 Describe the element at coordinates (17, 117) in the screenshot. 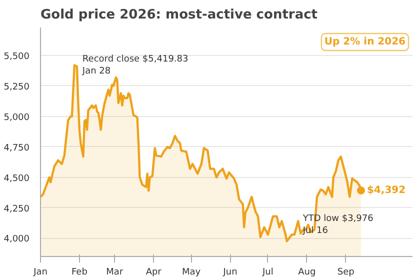

I see `y-tick-label: 5,000` at that location.